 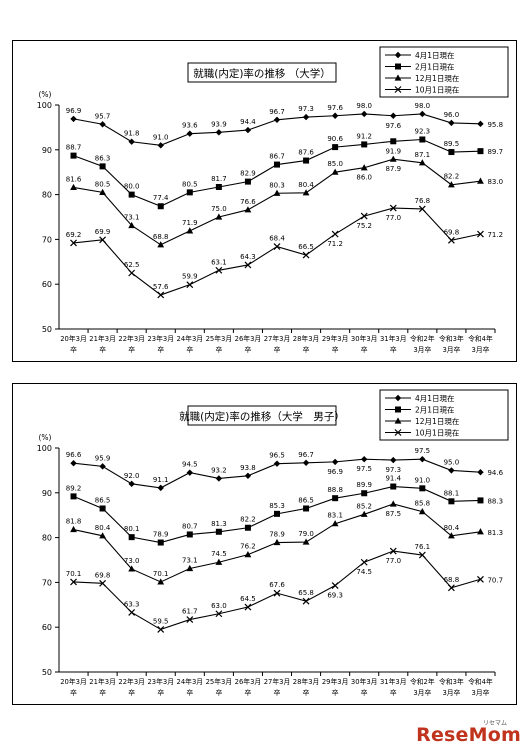 I want to click on title-border, so click(x=262, y=415).